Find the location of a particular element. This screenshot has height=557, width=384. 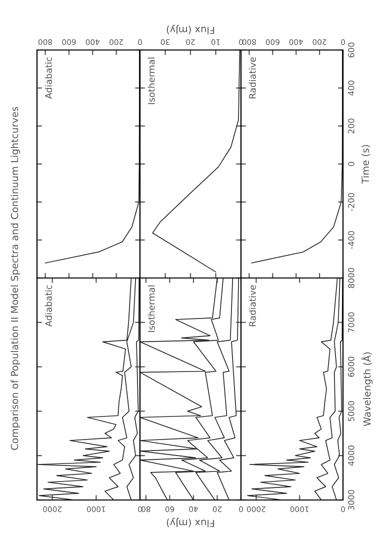

y-tick-label: 6000 is located at coordinates (351, 366).